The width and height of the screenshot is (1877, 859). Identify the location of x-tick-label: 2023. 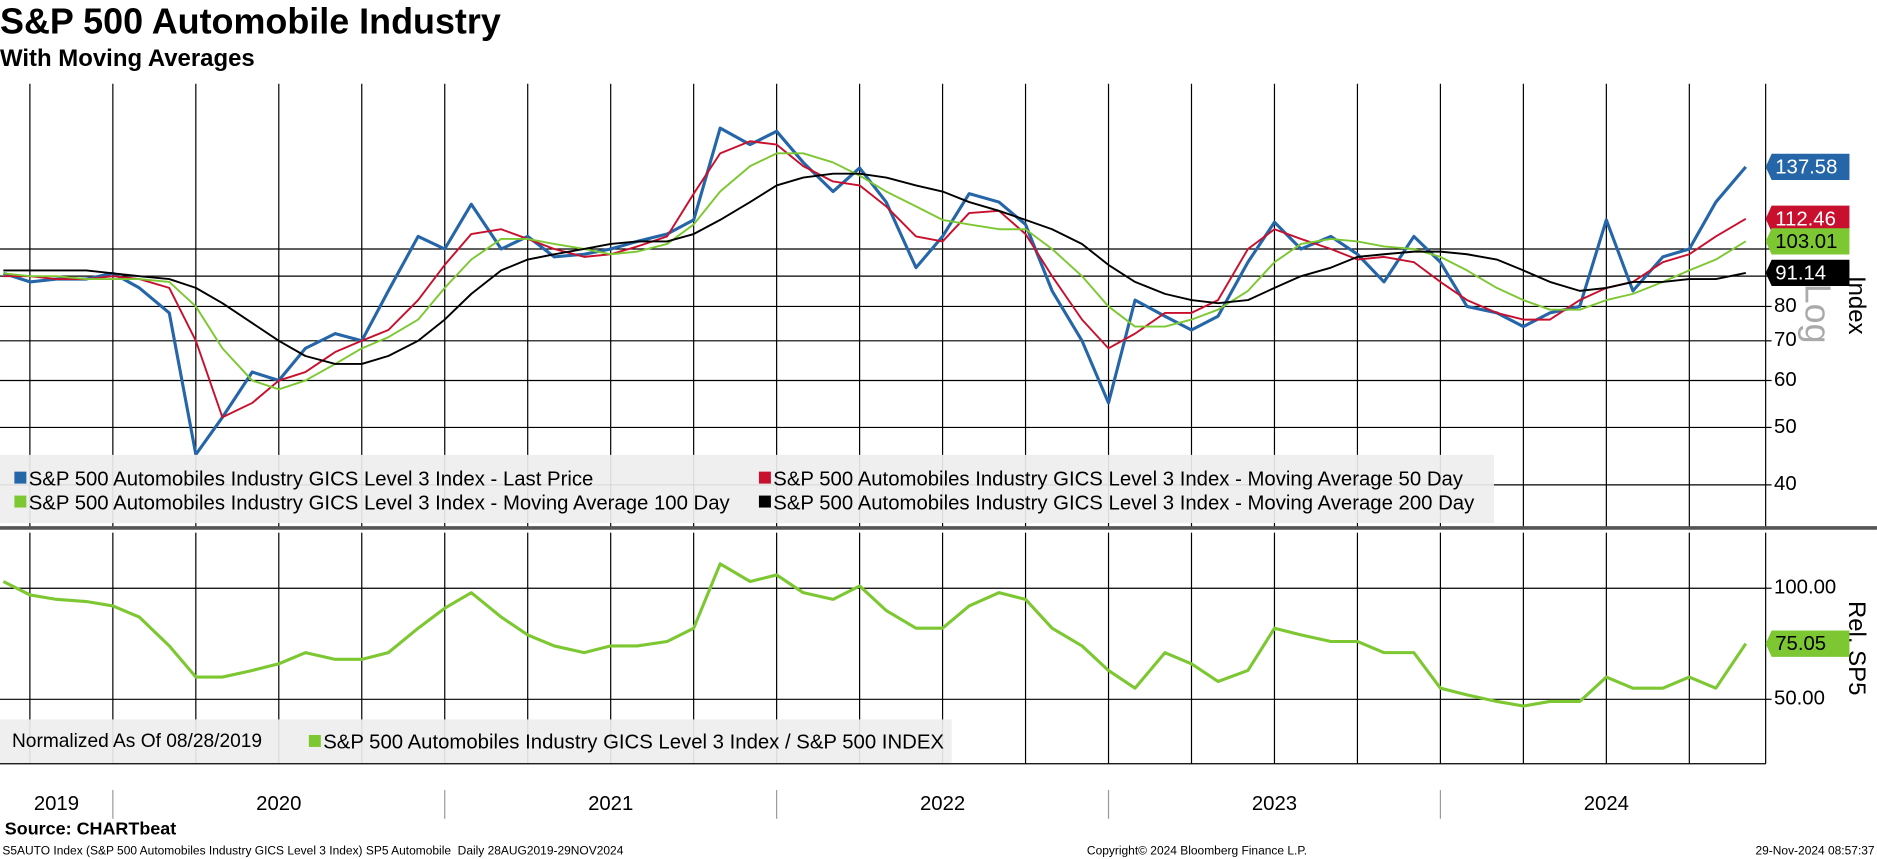
(1274, 804).